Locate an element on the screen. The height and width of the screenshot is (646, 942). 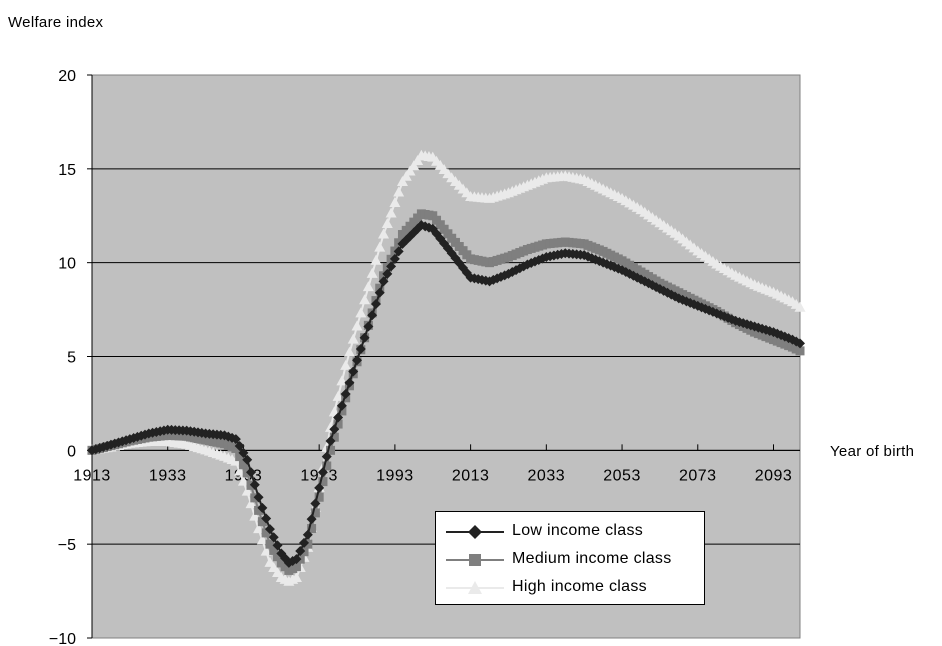
point-medium-1990 is located at coordinates (384, 276).